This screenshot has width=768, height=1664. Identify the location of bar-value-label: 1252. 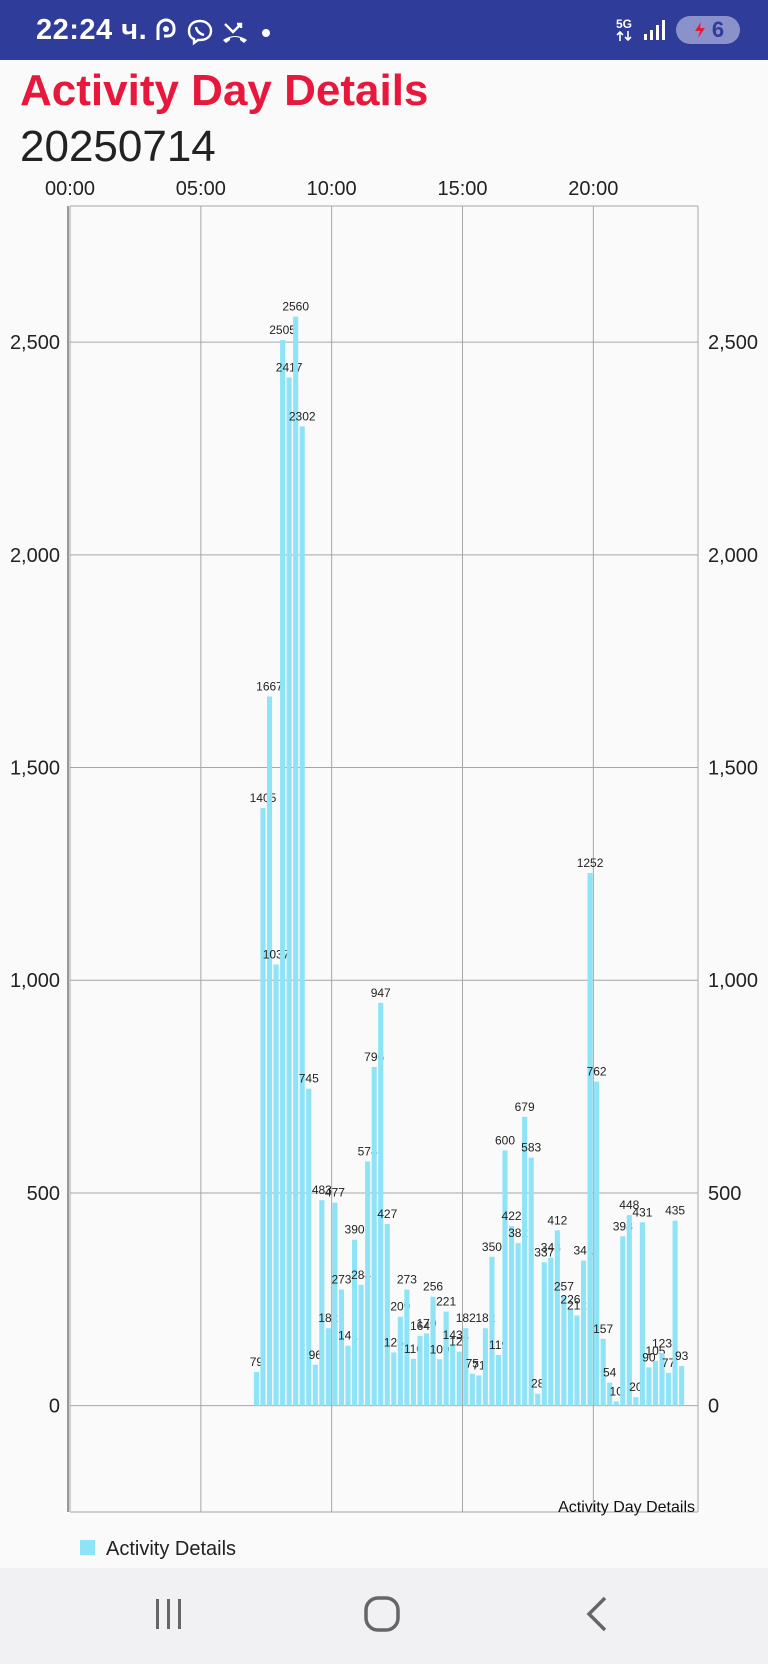
(590, 863).